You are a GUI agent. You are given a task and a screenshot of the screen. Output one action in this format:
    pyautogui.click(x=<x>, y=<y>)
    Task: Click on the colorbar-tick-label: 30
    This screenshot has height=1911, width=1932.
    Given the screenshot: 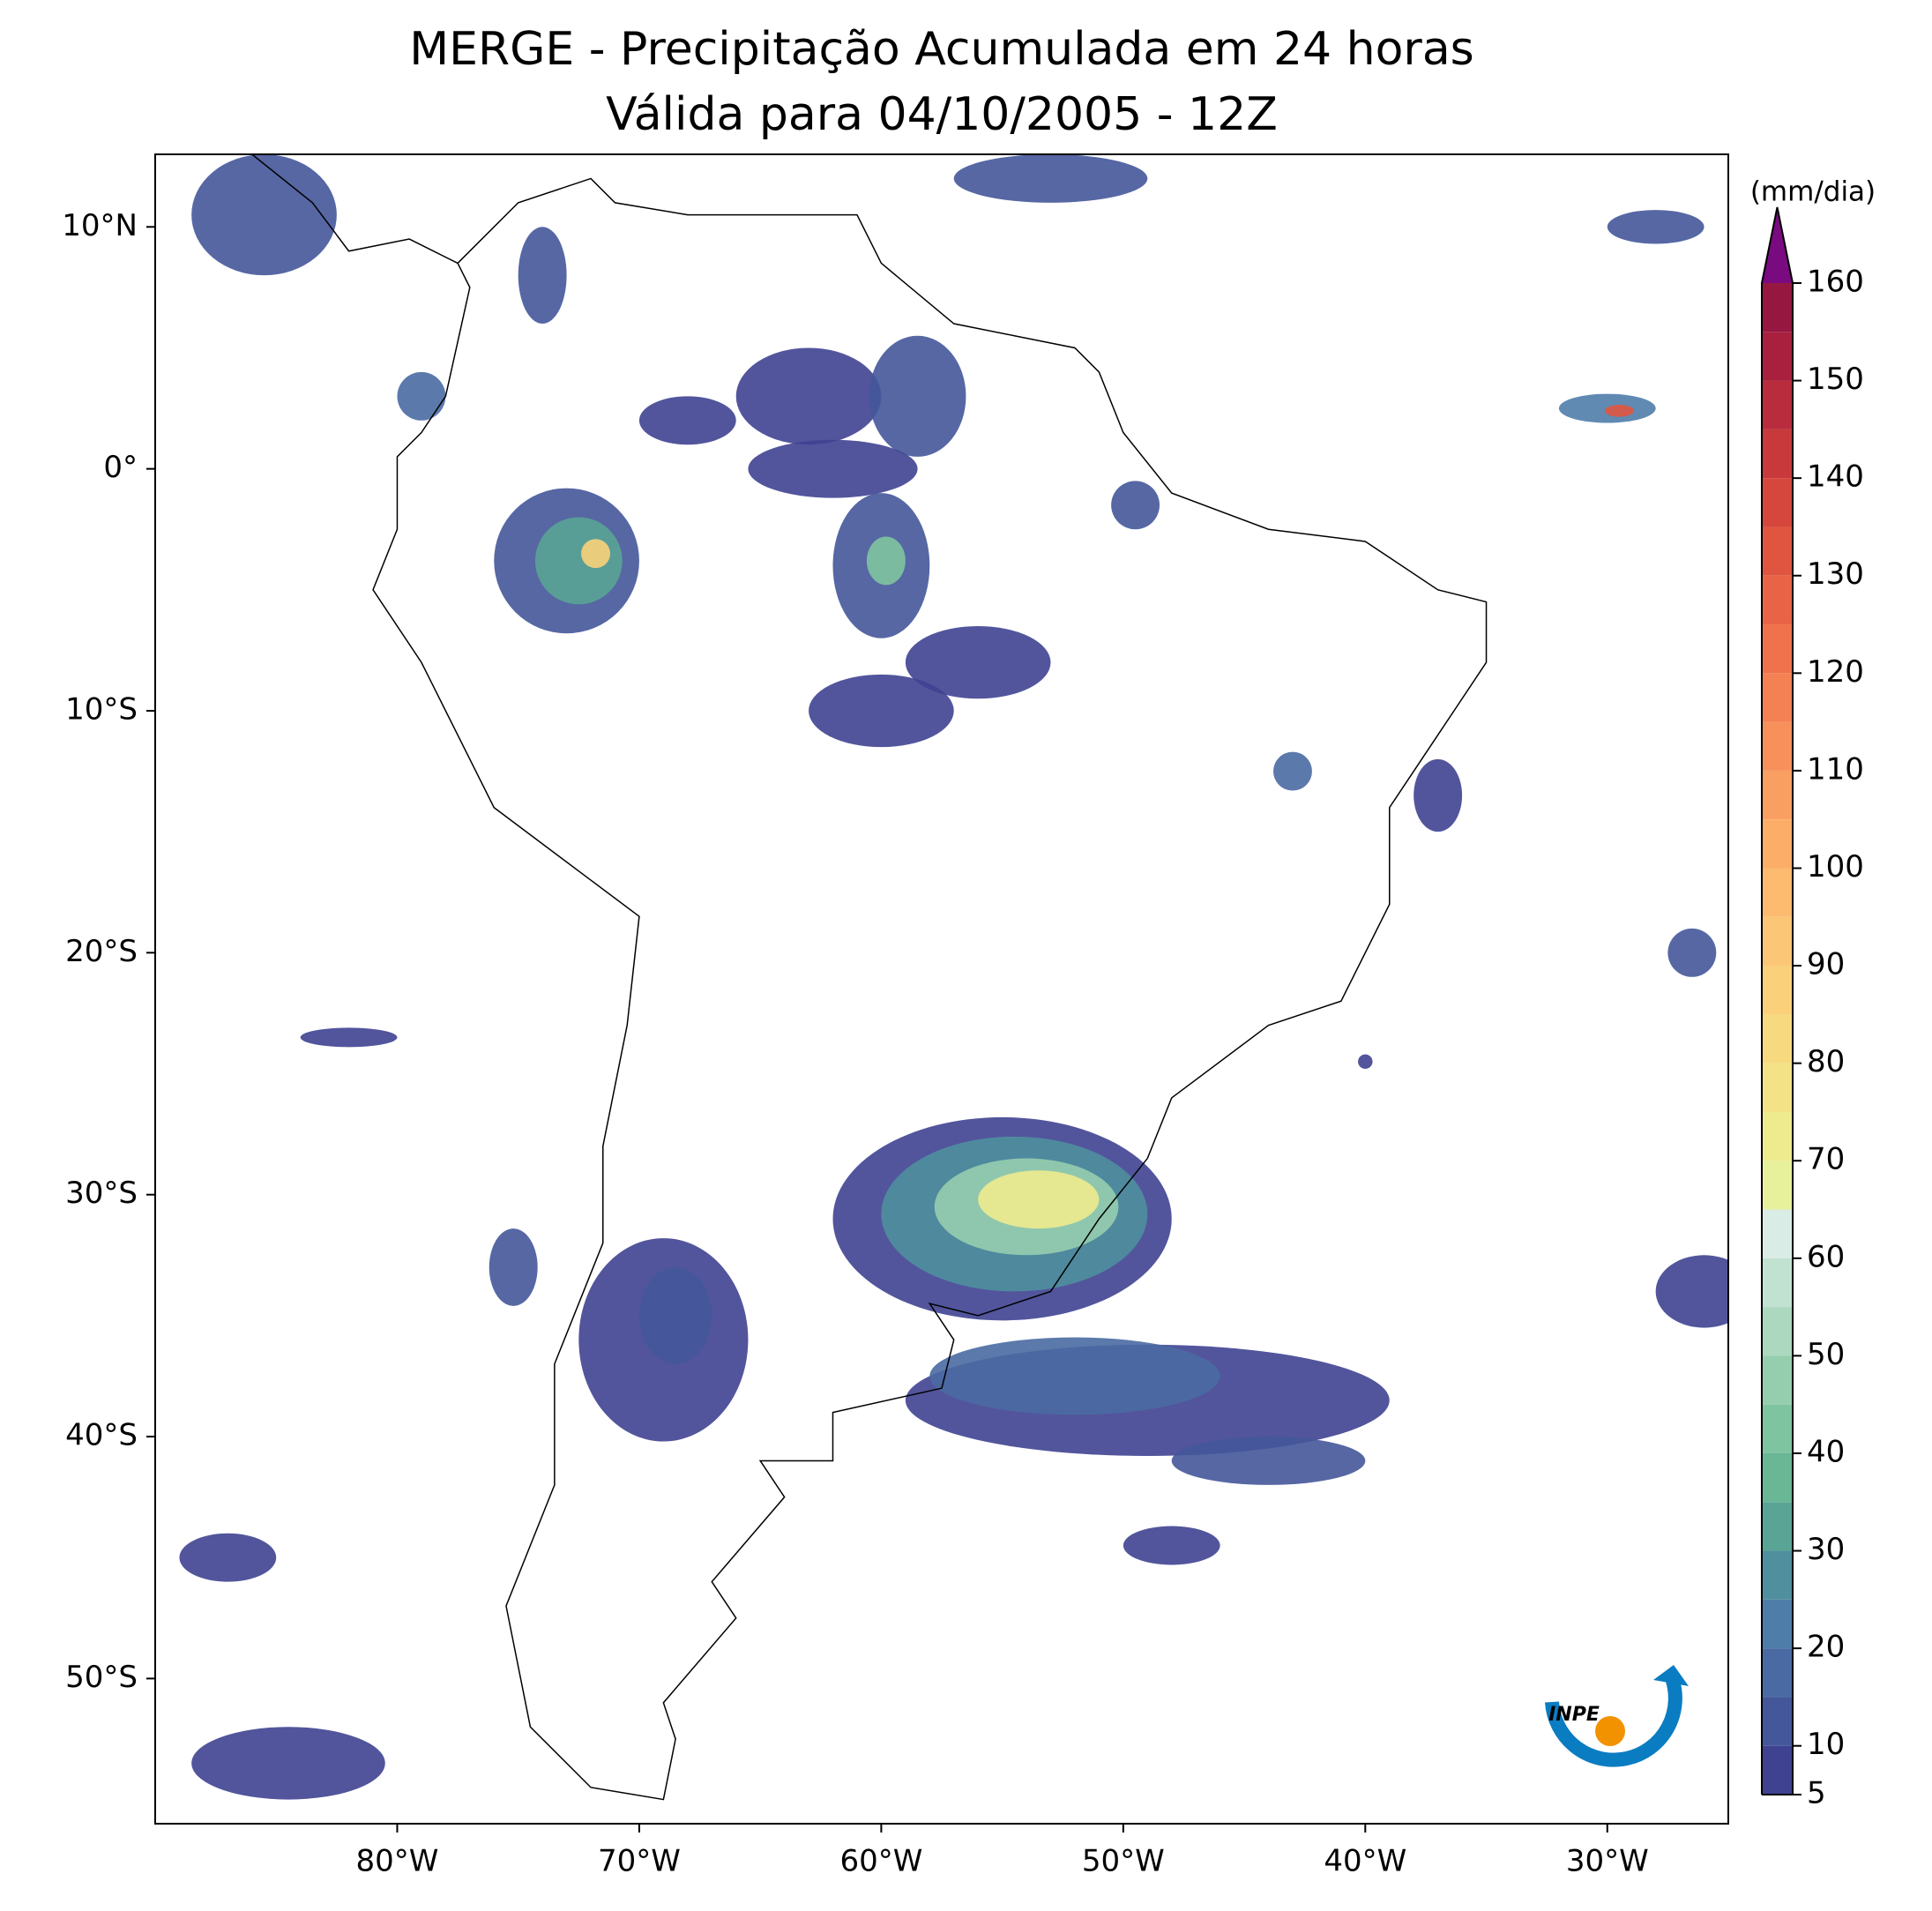 What is the action you would take?
    pyautogui.click(x=1826, y=1549)
    